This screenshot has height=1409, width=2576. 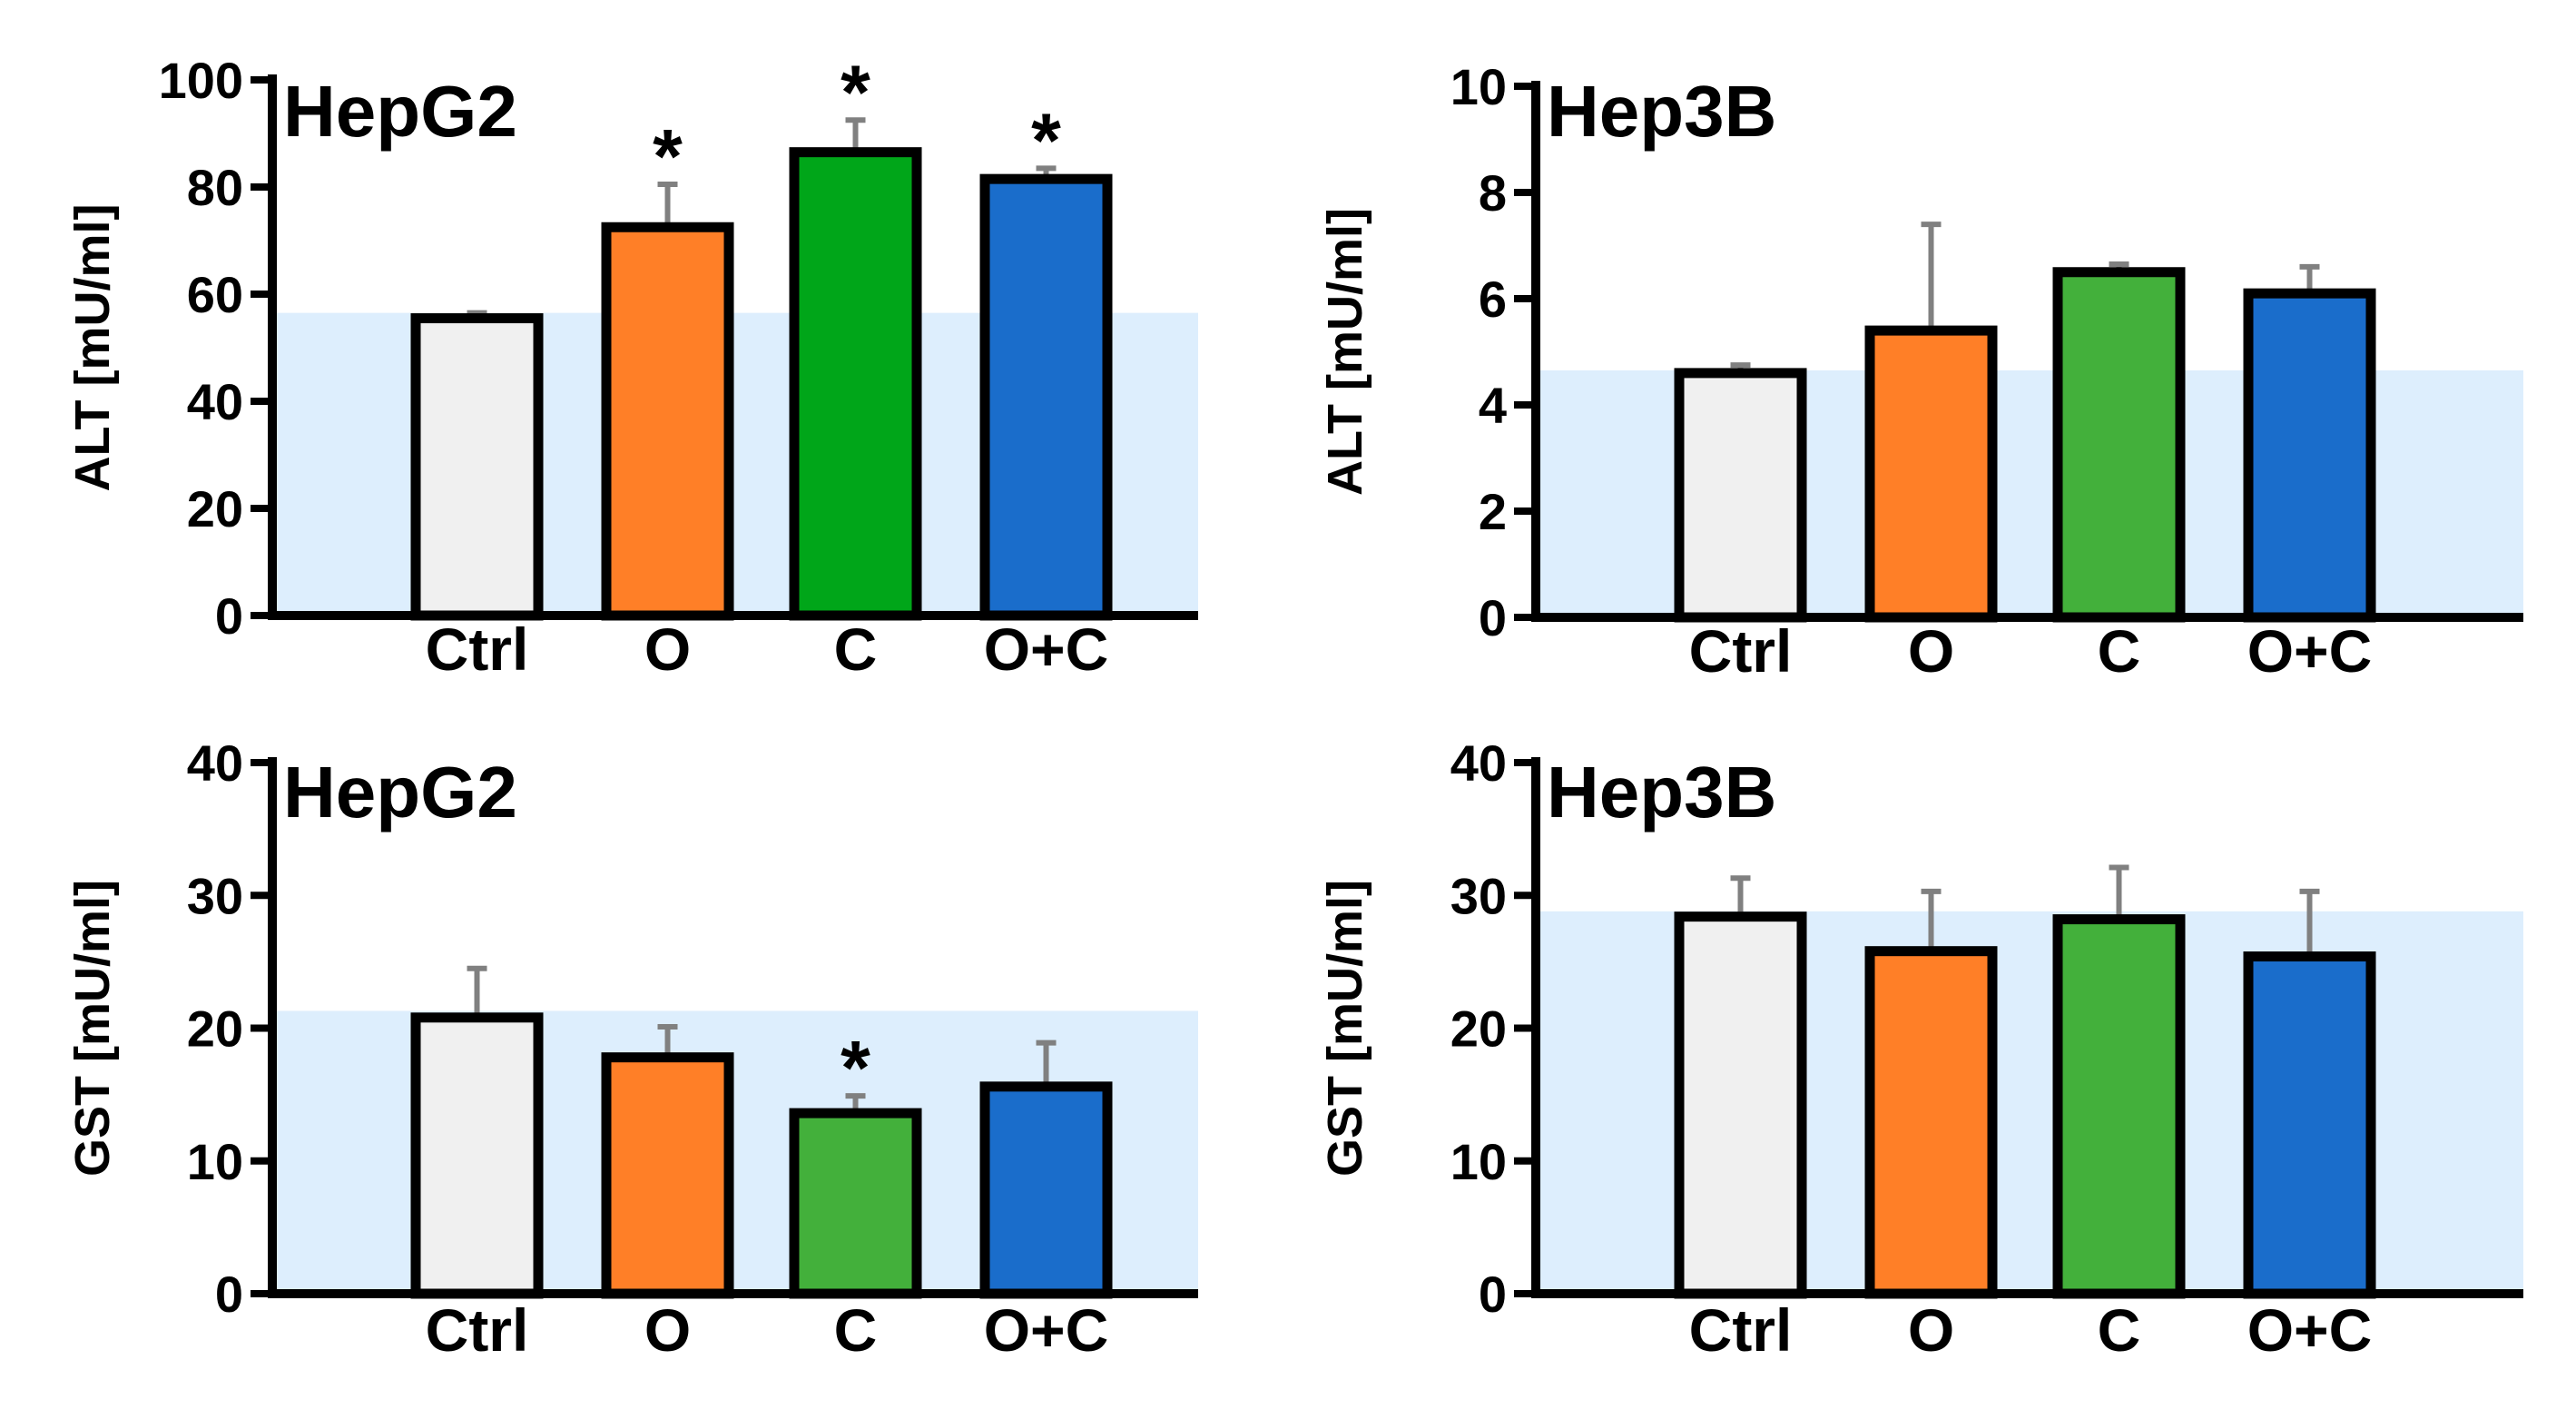 I want to click on y-tick-label: 8, so click(x=1493, y=193).